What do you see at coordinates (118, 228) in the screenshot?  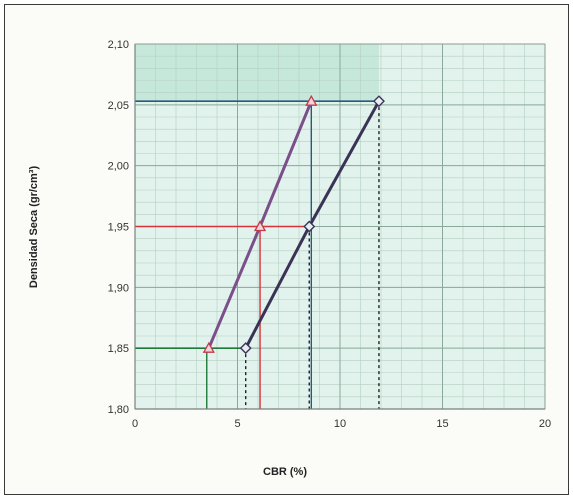 I see `y-tick-label: 1,95` at bounding box center [118, 228].